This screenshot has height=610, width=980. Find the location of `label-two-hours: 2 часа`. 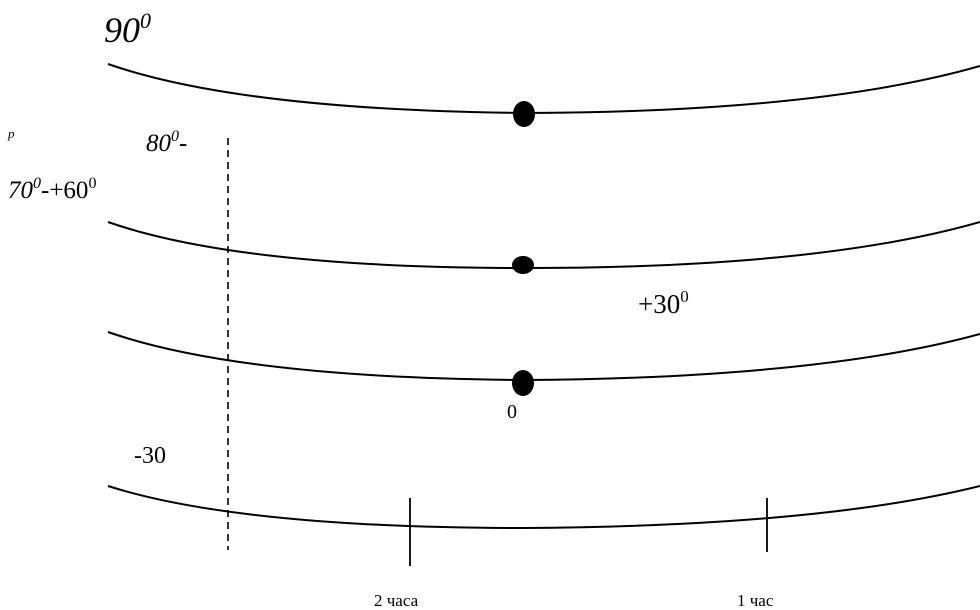

label-two-hours: 2 часа is located at coordinates (396, 600).